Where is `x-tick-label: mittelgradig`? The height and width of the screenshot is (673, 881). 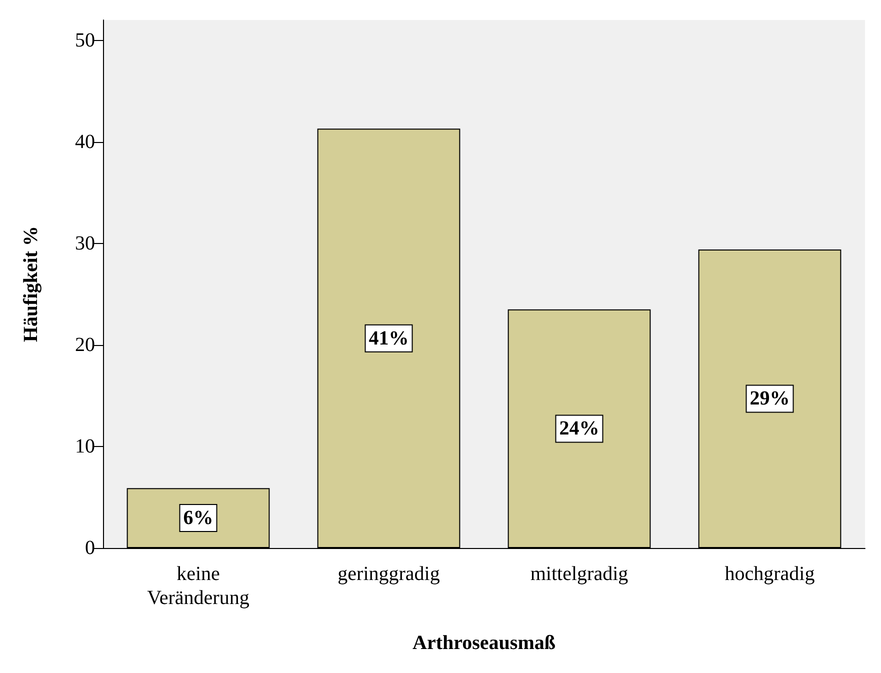
x-tick-label: mittelgradig is located at coordinates (579, 574).